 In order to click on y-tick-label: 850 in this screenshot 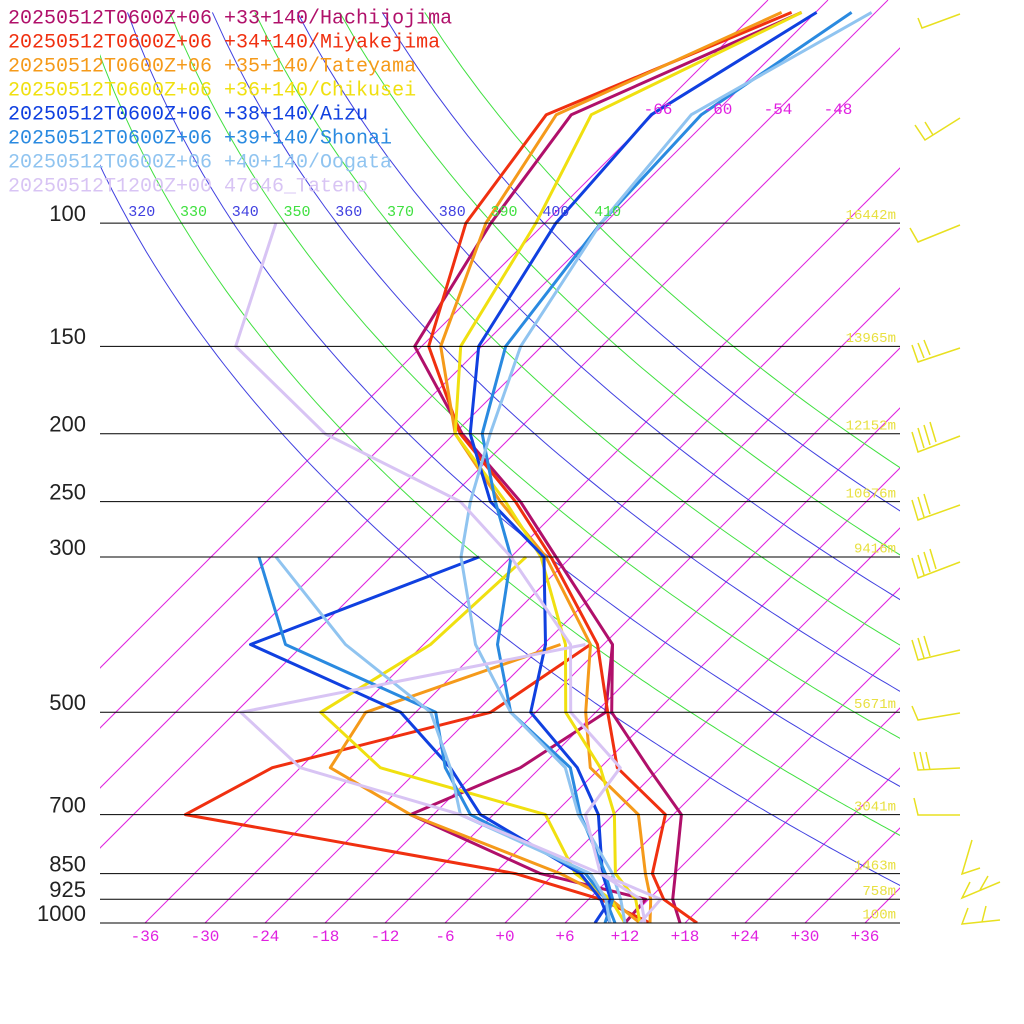, I will do `click(67, 863)`.